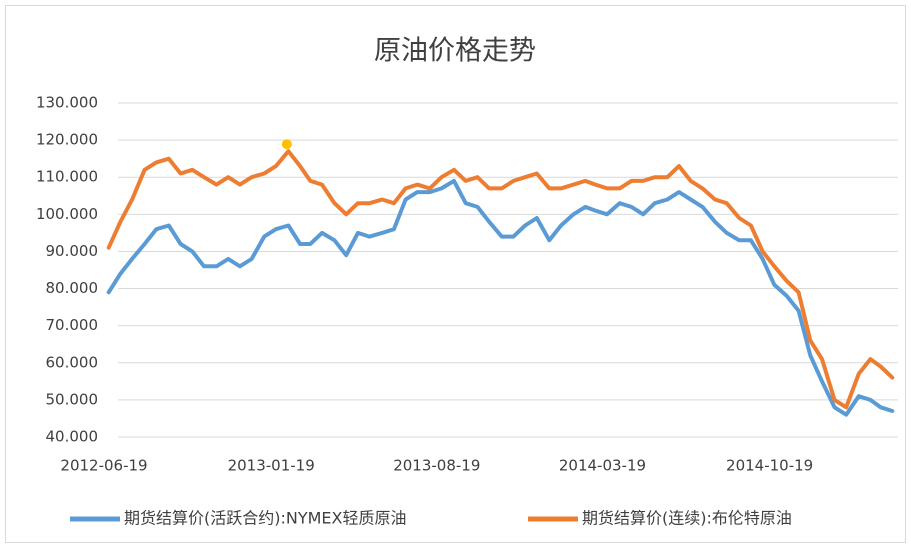  What do you see at coordinates (103, 466) in the screenshot?
I see `x-tick-label: 2012-06-19` at bounding box center [103, 466].